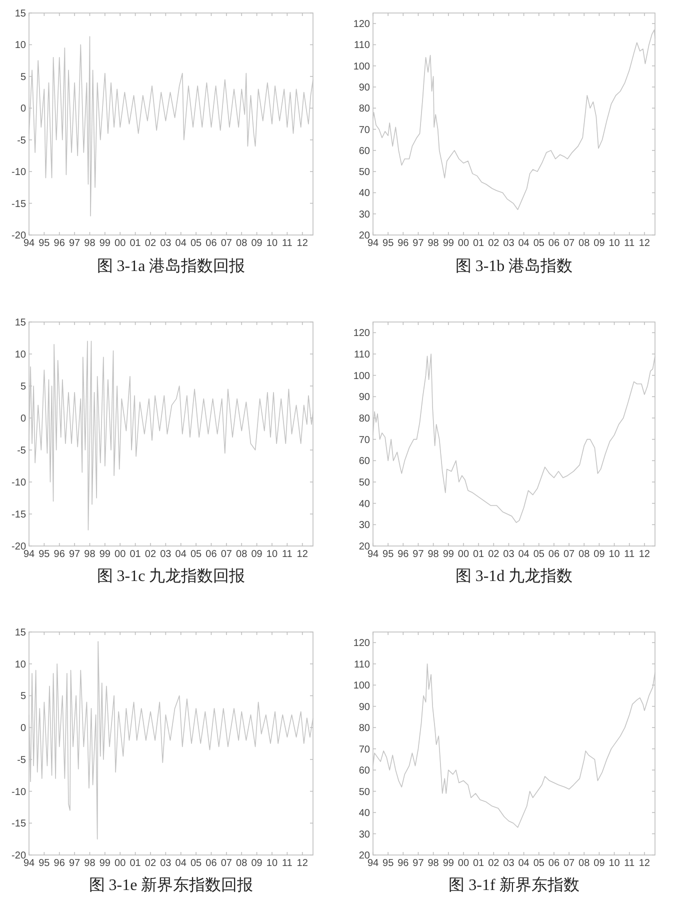  Describe the element at coordinates (23, 728) in the screenshot. I see `y-tick-label: 0` at that location.